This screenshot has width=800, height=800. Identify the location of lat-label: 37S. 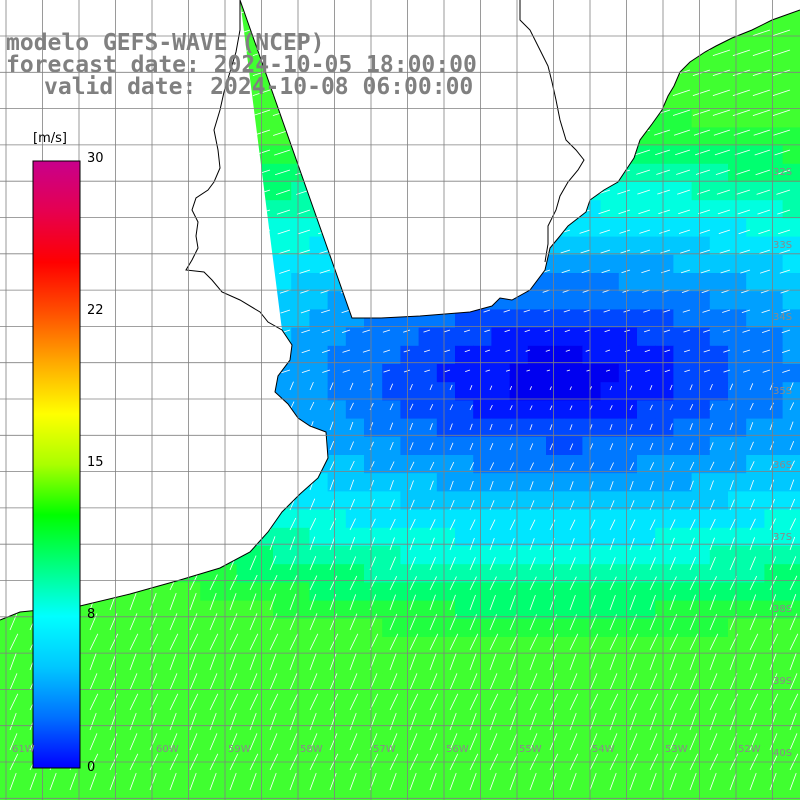
(783, 537).